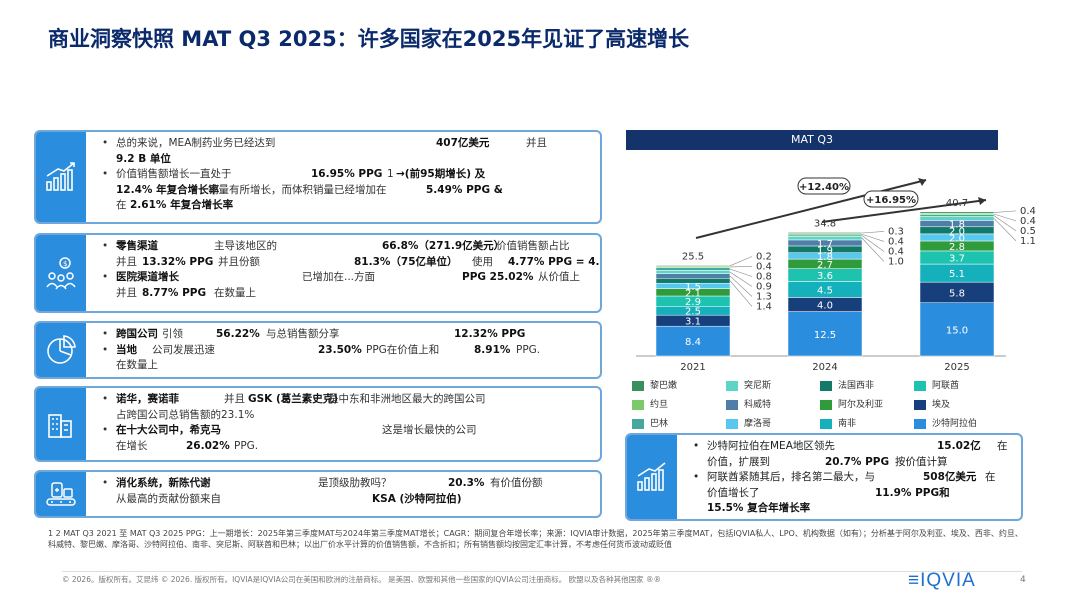 This screenshot has width=1067, height=600. Describe the element at coordinates (959, 446) in the screenshot. I see `highlight-text: 15.02亿` at that location.